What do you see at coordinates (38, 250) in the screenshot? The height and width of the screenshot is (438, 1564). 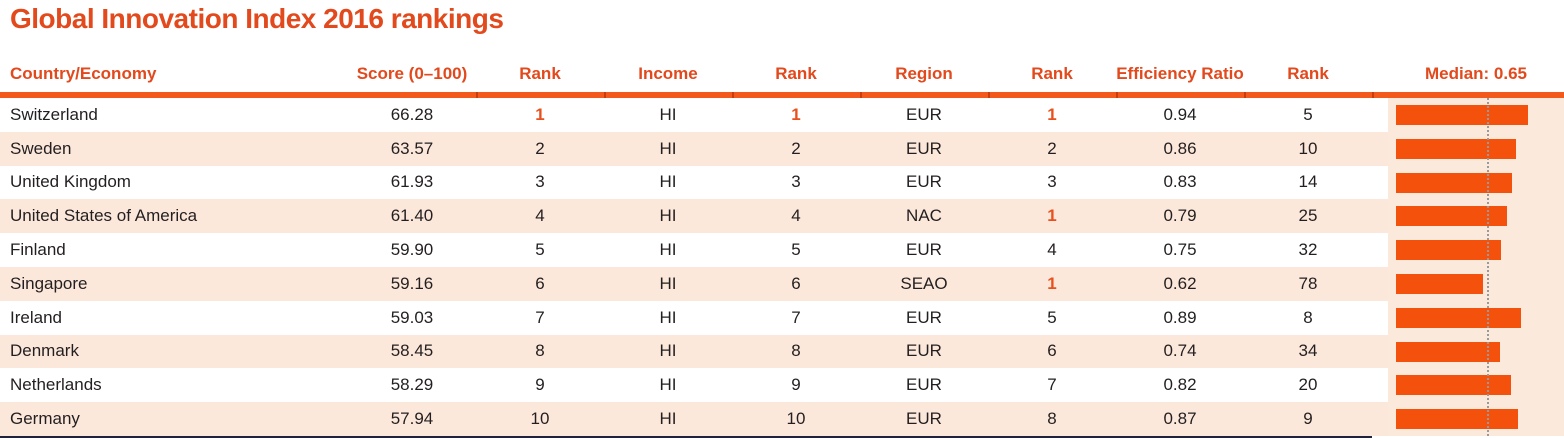 I see `cell-country: Finland` at bounding box center [38, 250].